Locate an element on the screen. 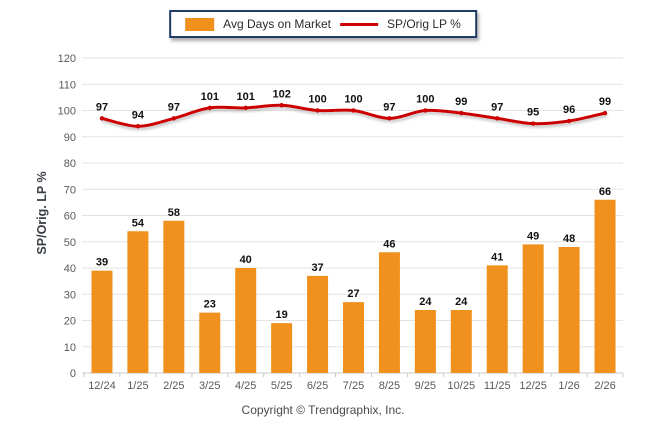 The height and width of the screenshot is (434, 646). y-tick-label: 10 is located at coordinates (70, 348).